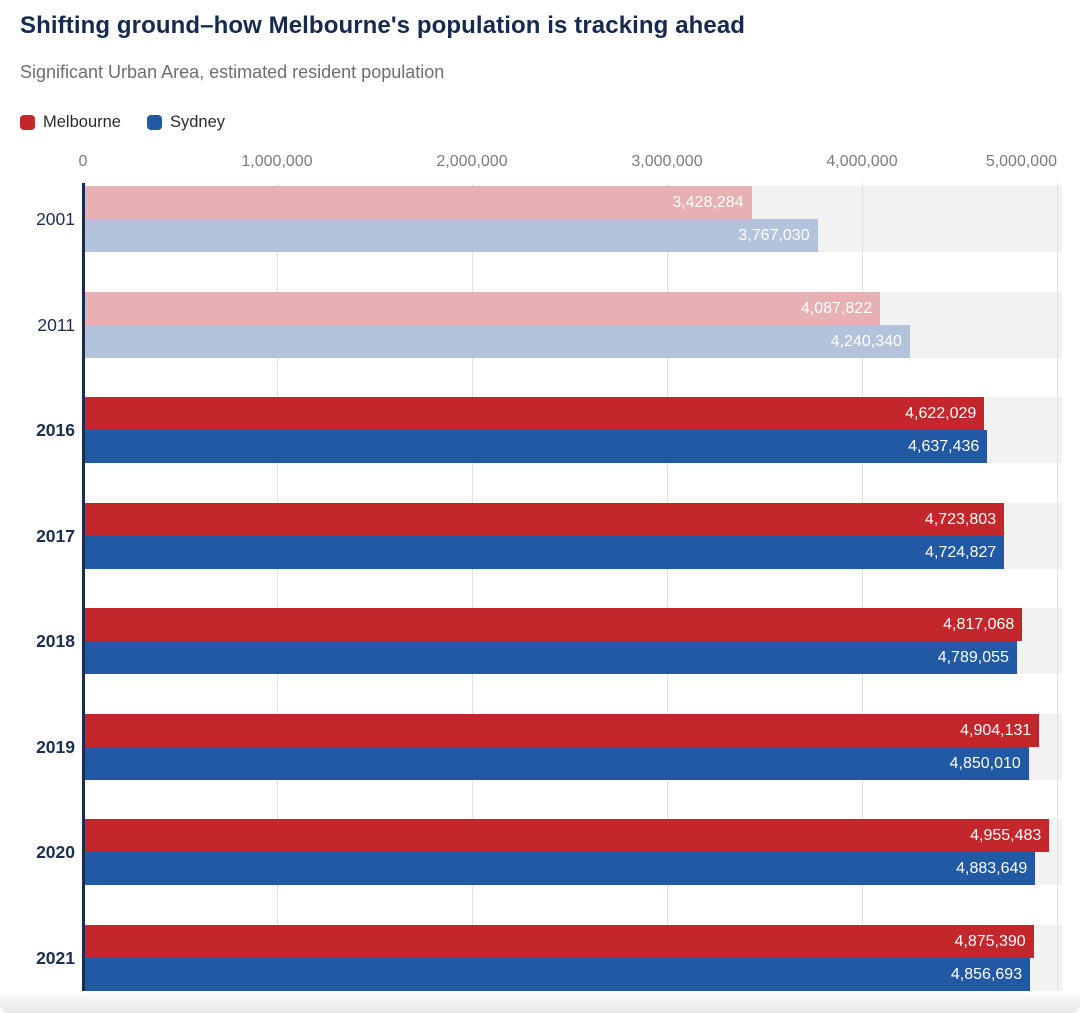 This screenshot has width=1080, height=1013. I want to click on bar-sydney-2019: 4,850,010, so click(556, 763).